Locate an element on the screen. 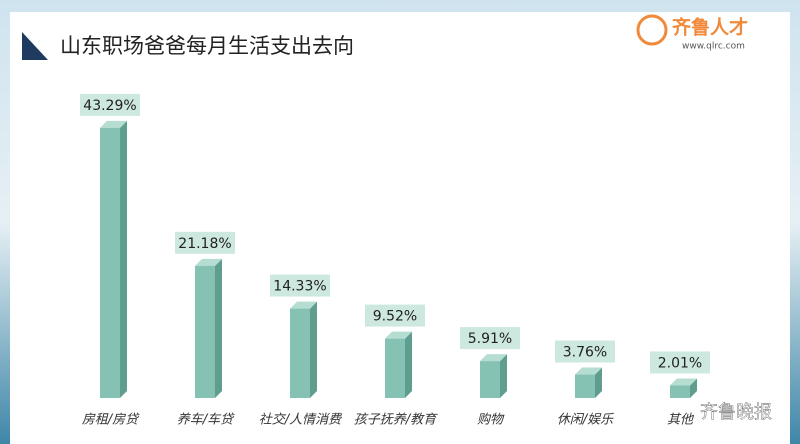 This screenshot has width=800, height=444. x-tick-label: 社交/人情消费 is located at coordinates (300, 420).